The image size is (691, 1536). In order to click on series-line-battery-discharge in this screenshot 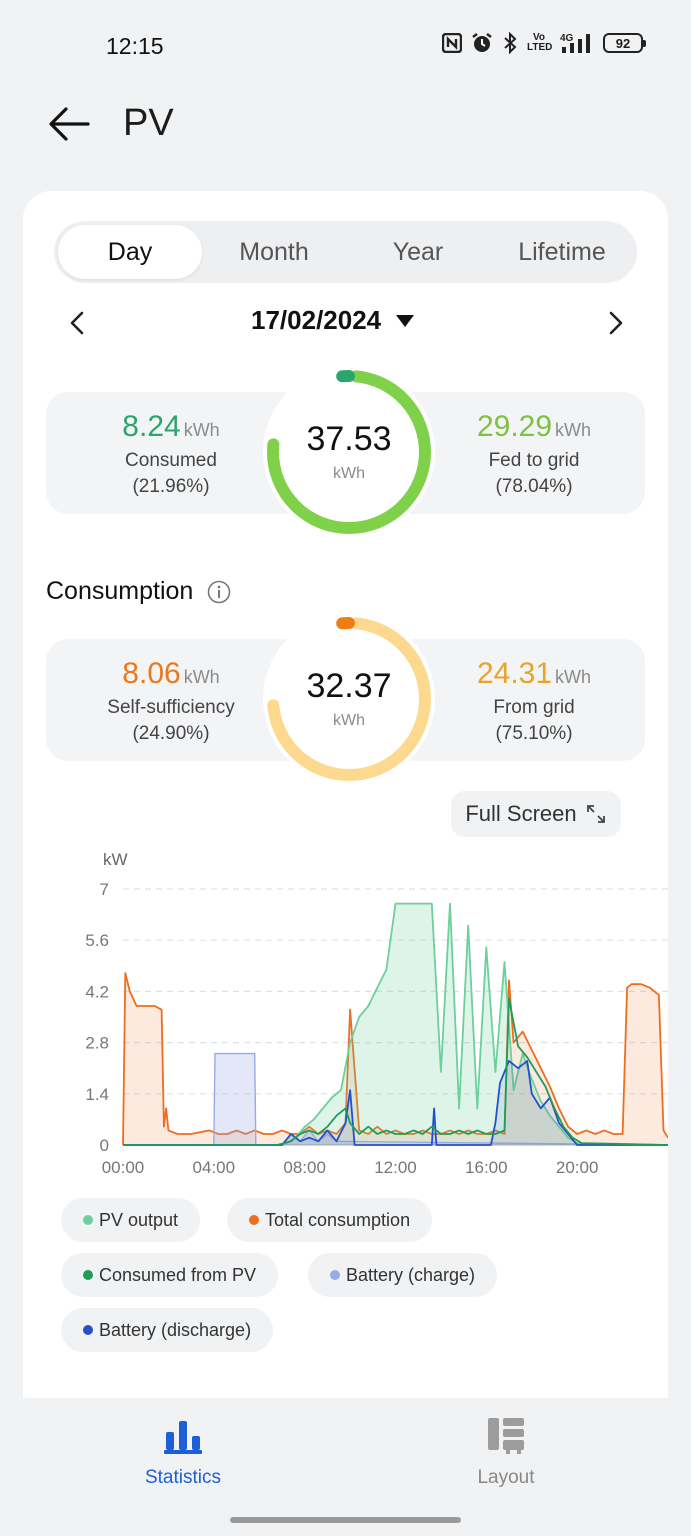, I will do `click(395, 1102)`.